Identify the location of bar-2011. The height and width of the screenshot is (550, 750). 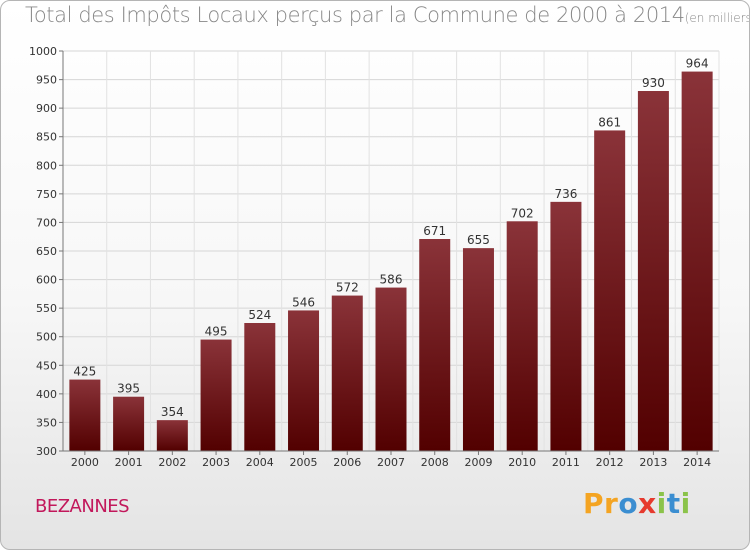
(566, 326).